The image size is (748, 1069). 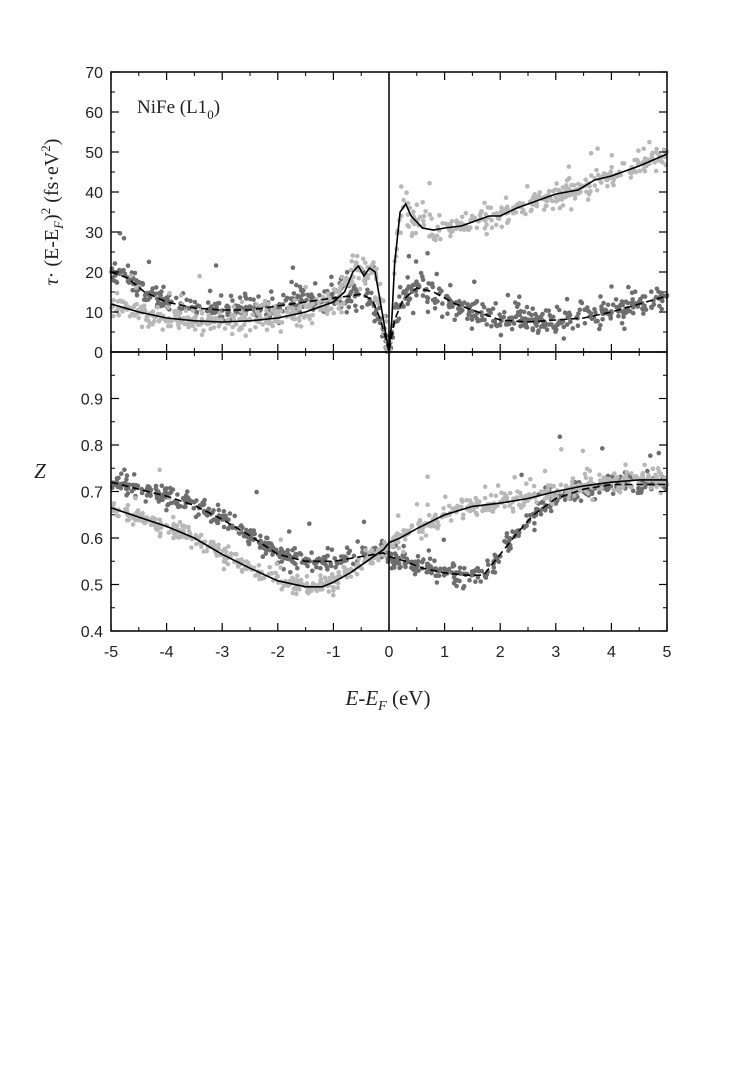 I want to click on top-dashed-line, so click(x=389, y=312).